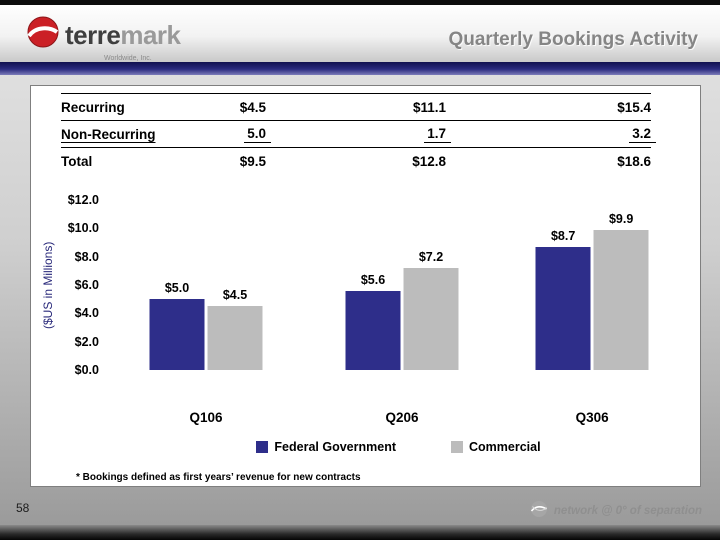  Describe the element at coordinates (398, 447) in the screenshot. I see `chart-legend: Federal Government Commercial` at that location.